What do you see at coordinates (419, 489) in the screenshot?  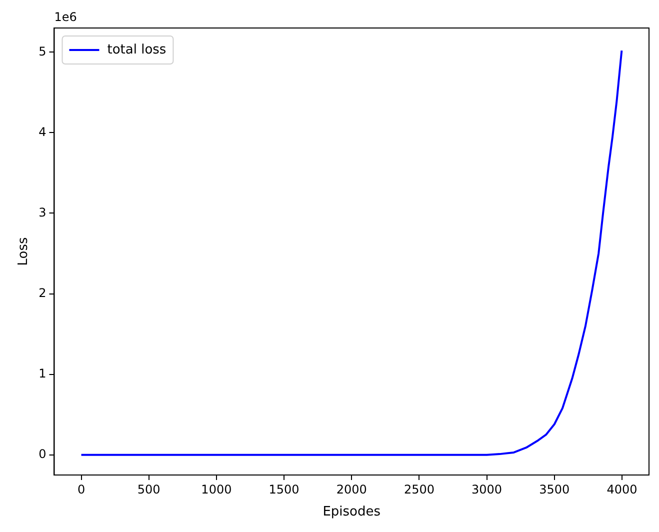 I see `x-tick-label: 2500` at bounding box center [419, 489].